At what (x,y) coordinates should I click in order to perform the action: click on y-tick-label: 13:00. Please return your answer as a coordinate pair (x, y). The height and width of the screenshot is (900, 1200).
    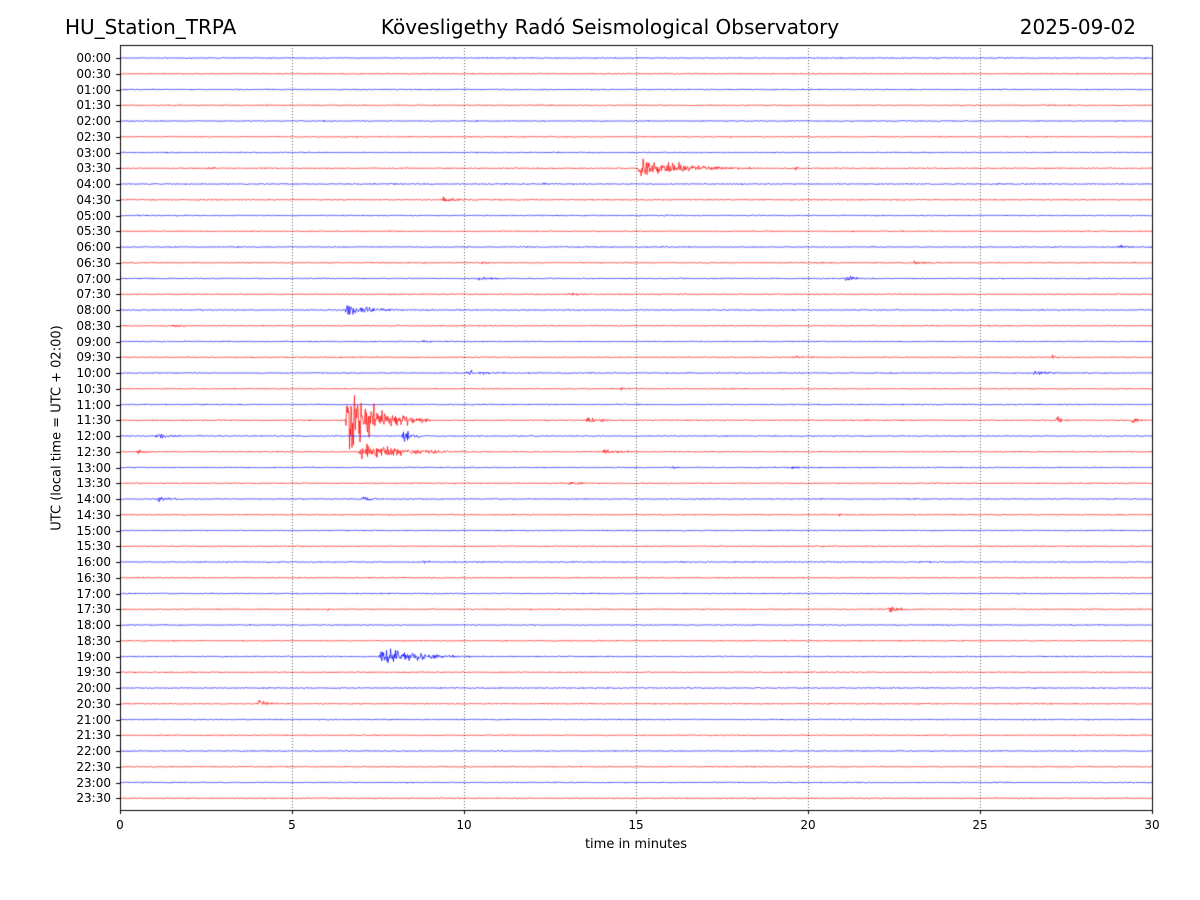
    Looking at the image, I should click on (93, 467).